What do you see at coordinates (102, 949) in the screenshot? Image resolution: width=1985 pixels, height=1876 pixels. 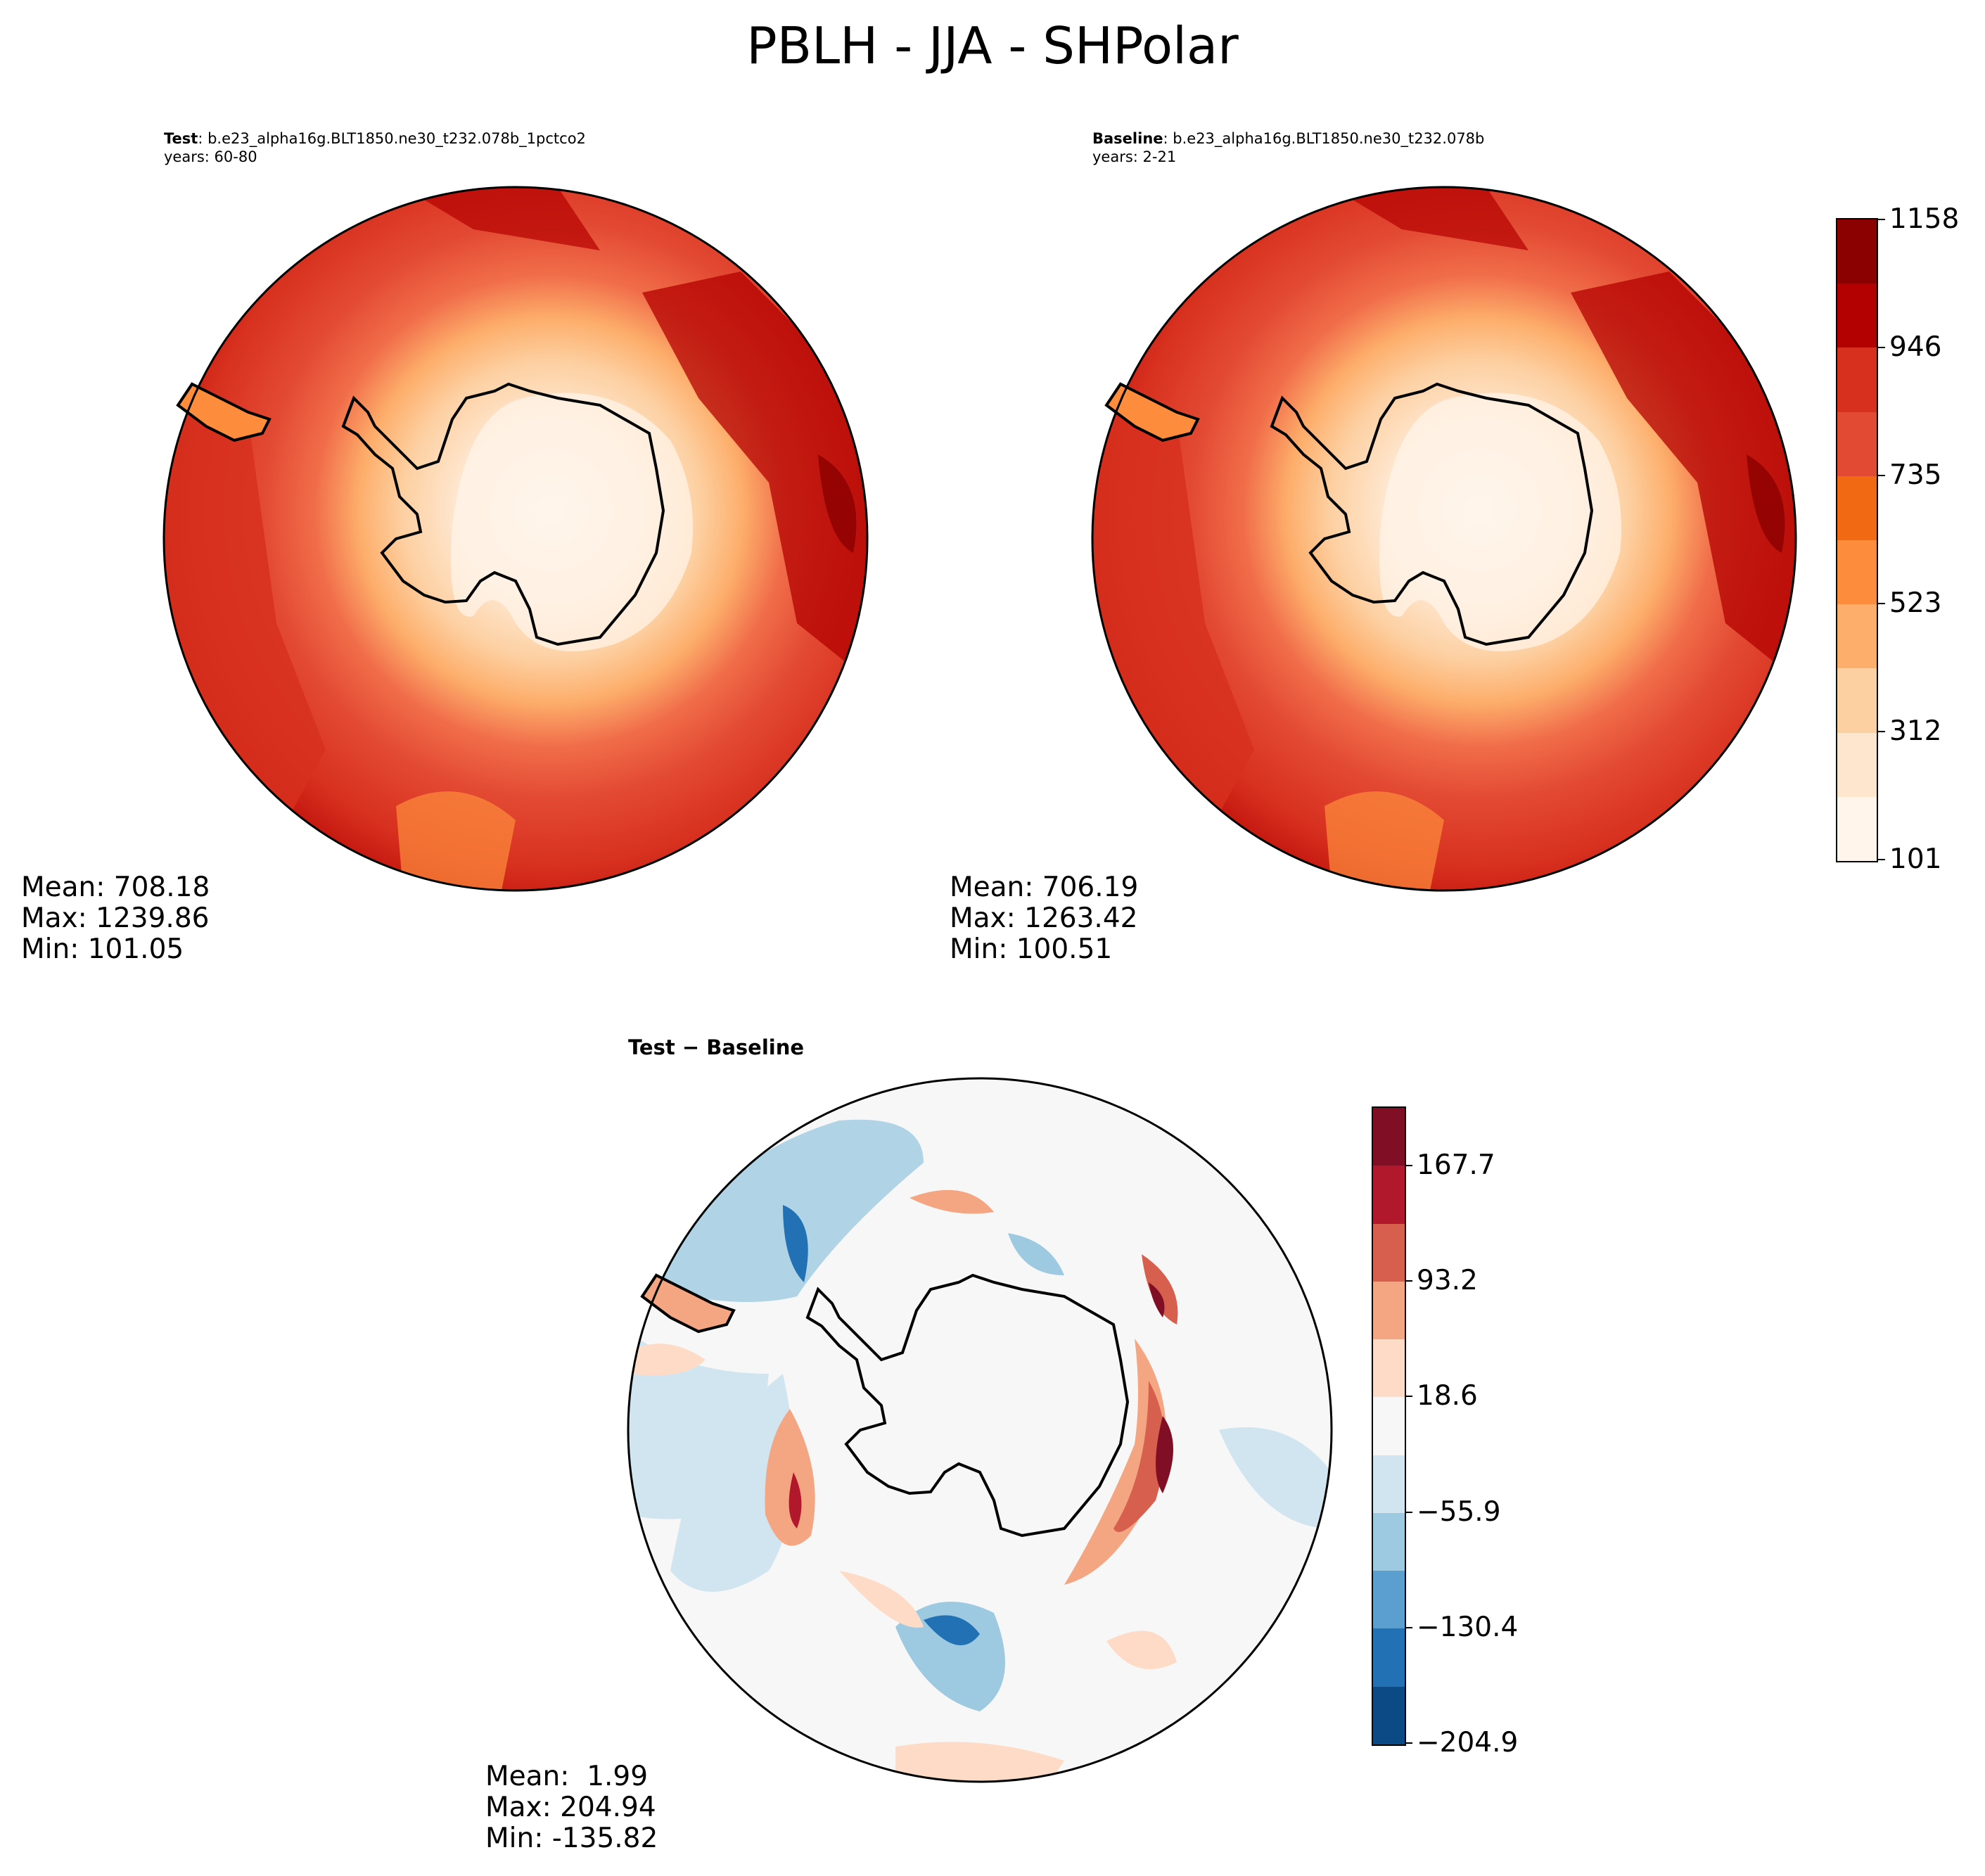 I see `test-min: Min: 101.05` at bounding box center [102, 949].